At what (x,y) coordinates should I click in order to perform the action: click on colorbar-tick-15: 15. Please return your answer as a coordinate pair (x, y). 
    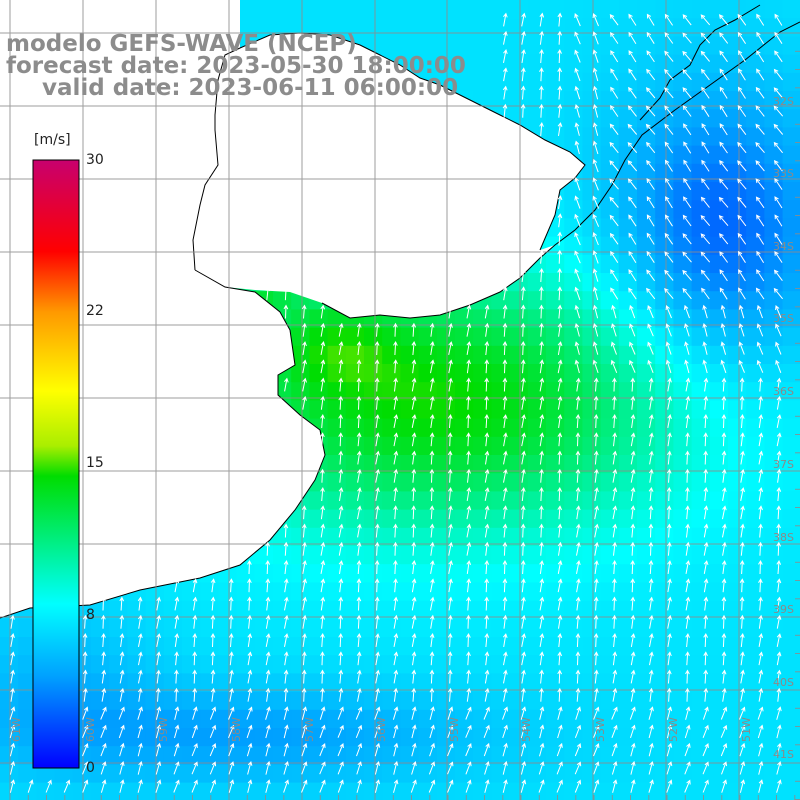
    Looking at the image, I should click on (95, 463).